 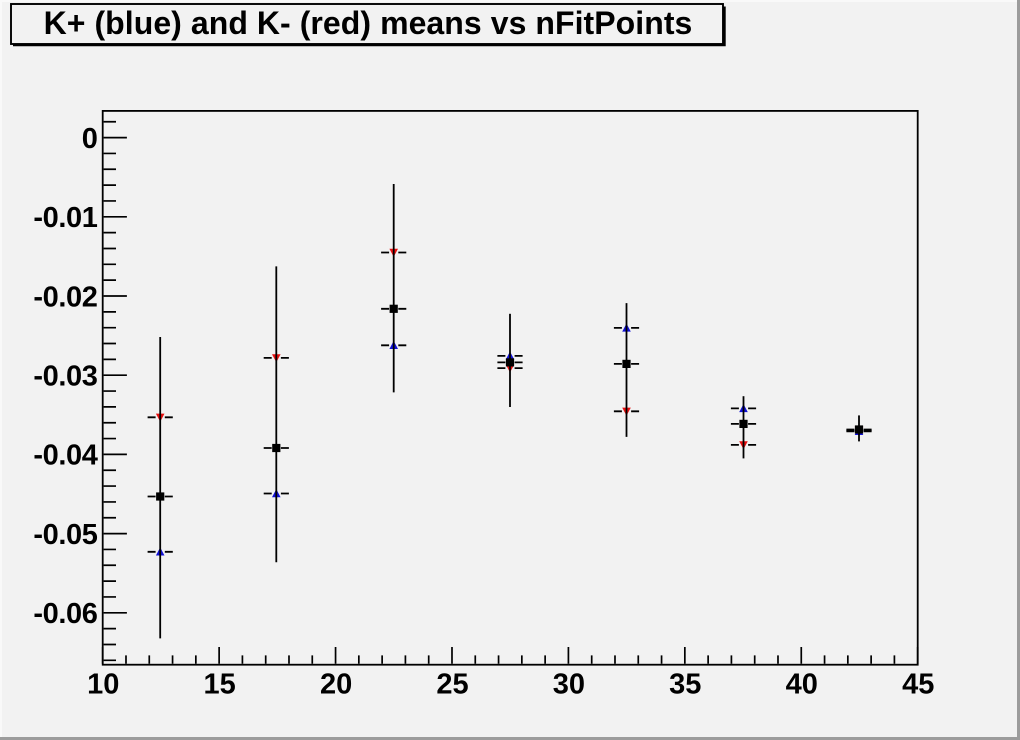 What do you see at coordinates (685, 685) in the screenshot?
I see `svg-text: 35` at bounding box center [685, 685].